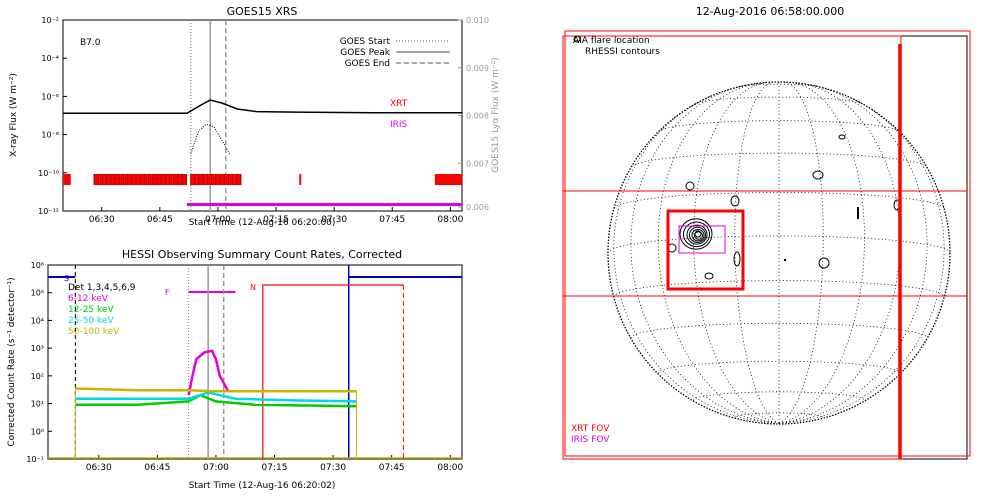 Image resolution: width=1000 pixels, height=500 pixels. I want to click on goes-x-tick-label: 07:45, so click(392, 220).